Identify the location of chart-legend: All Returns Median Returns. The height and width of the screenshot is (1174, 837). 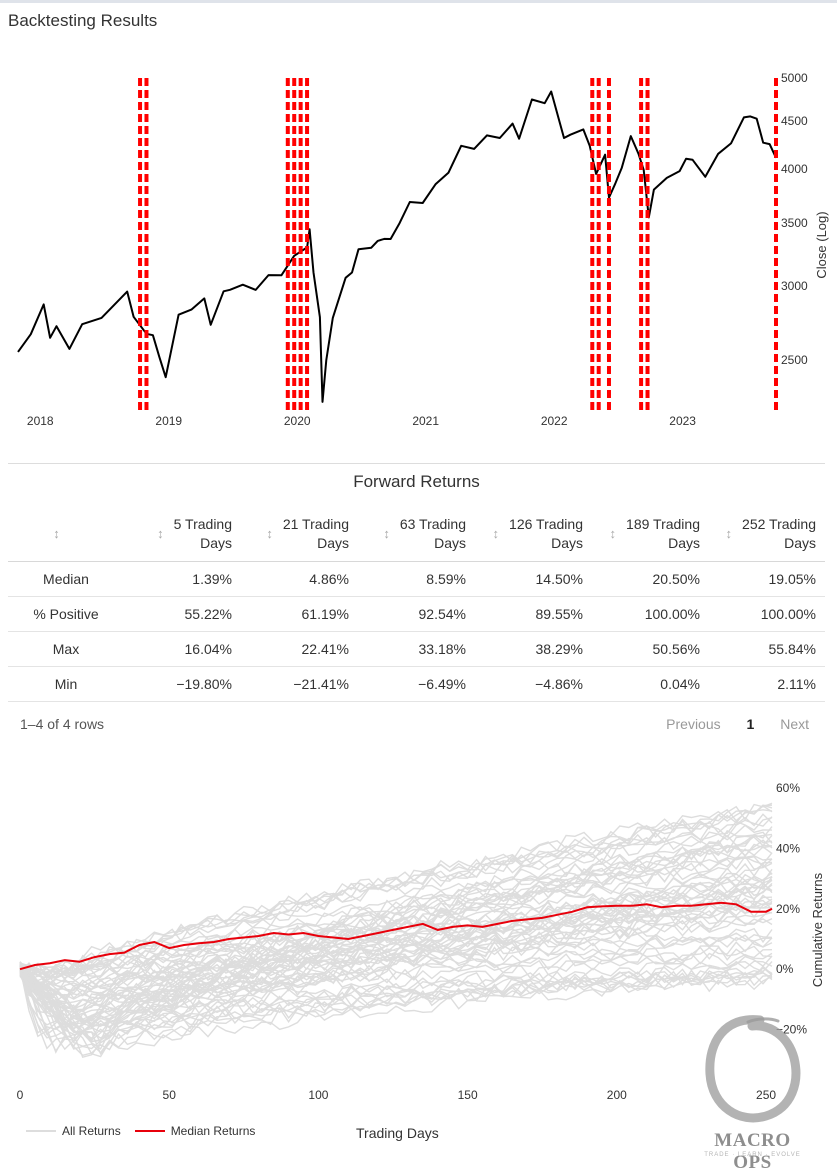
(147, 1131).